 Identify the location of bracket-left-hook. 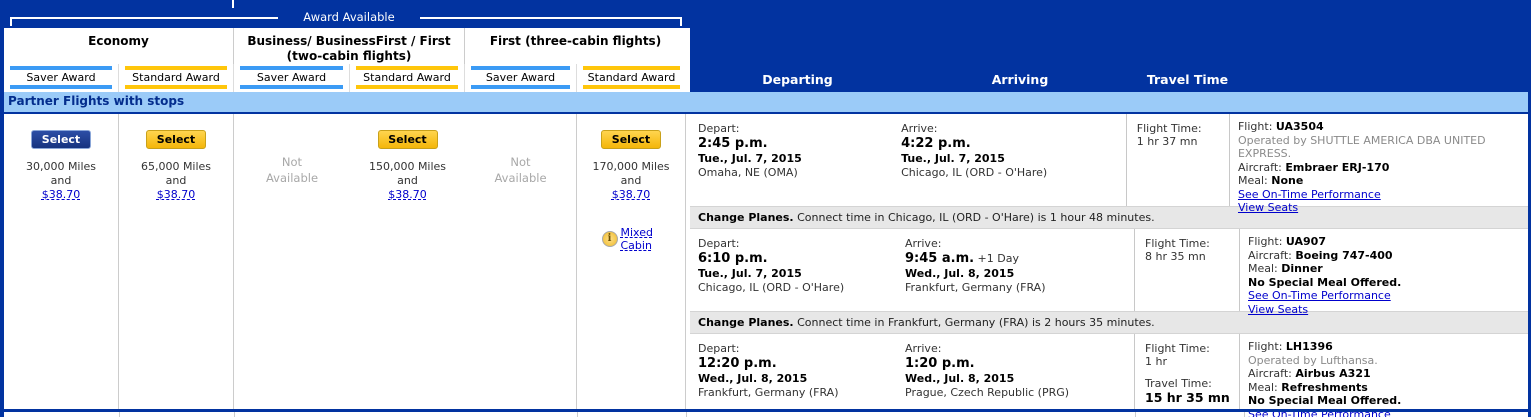
(11, 21).